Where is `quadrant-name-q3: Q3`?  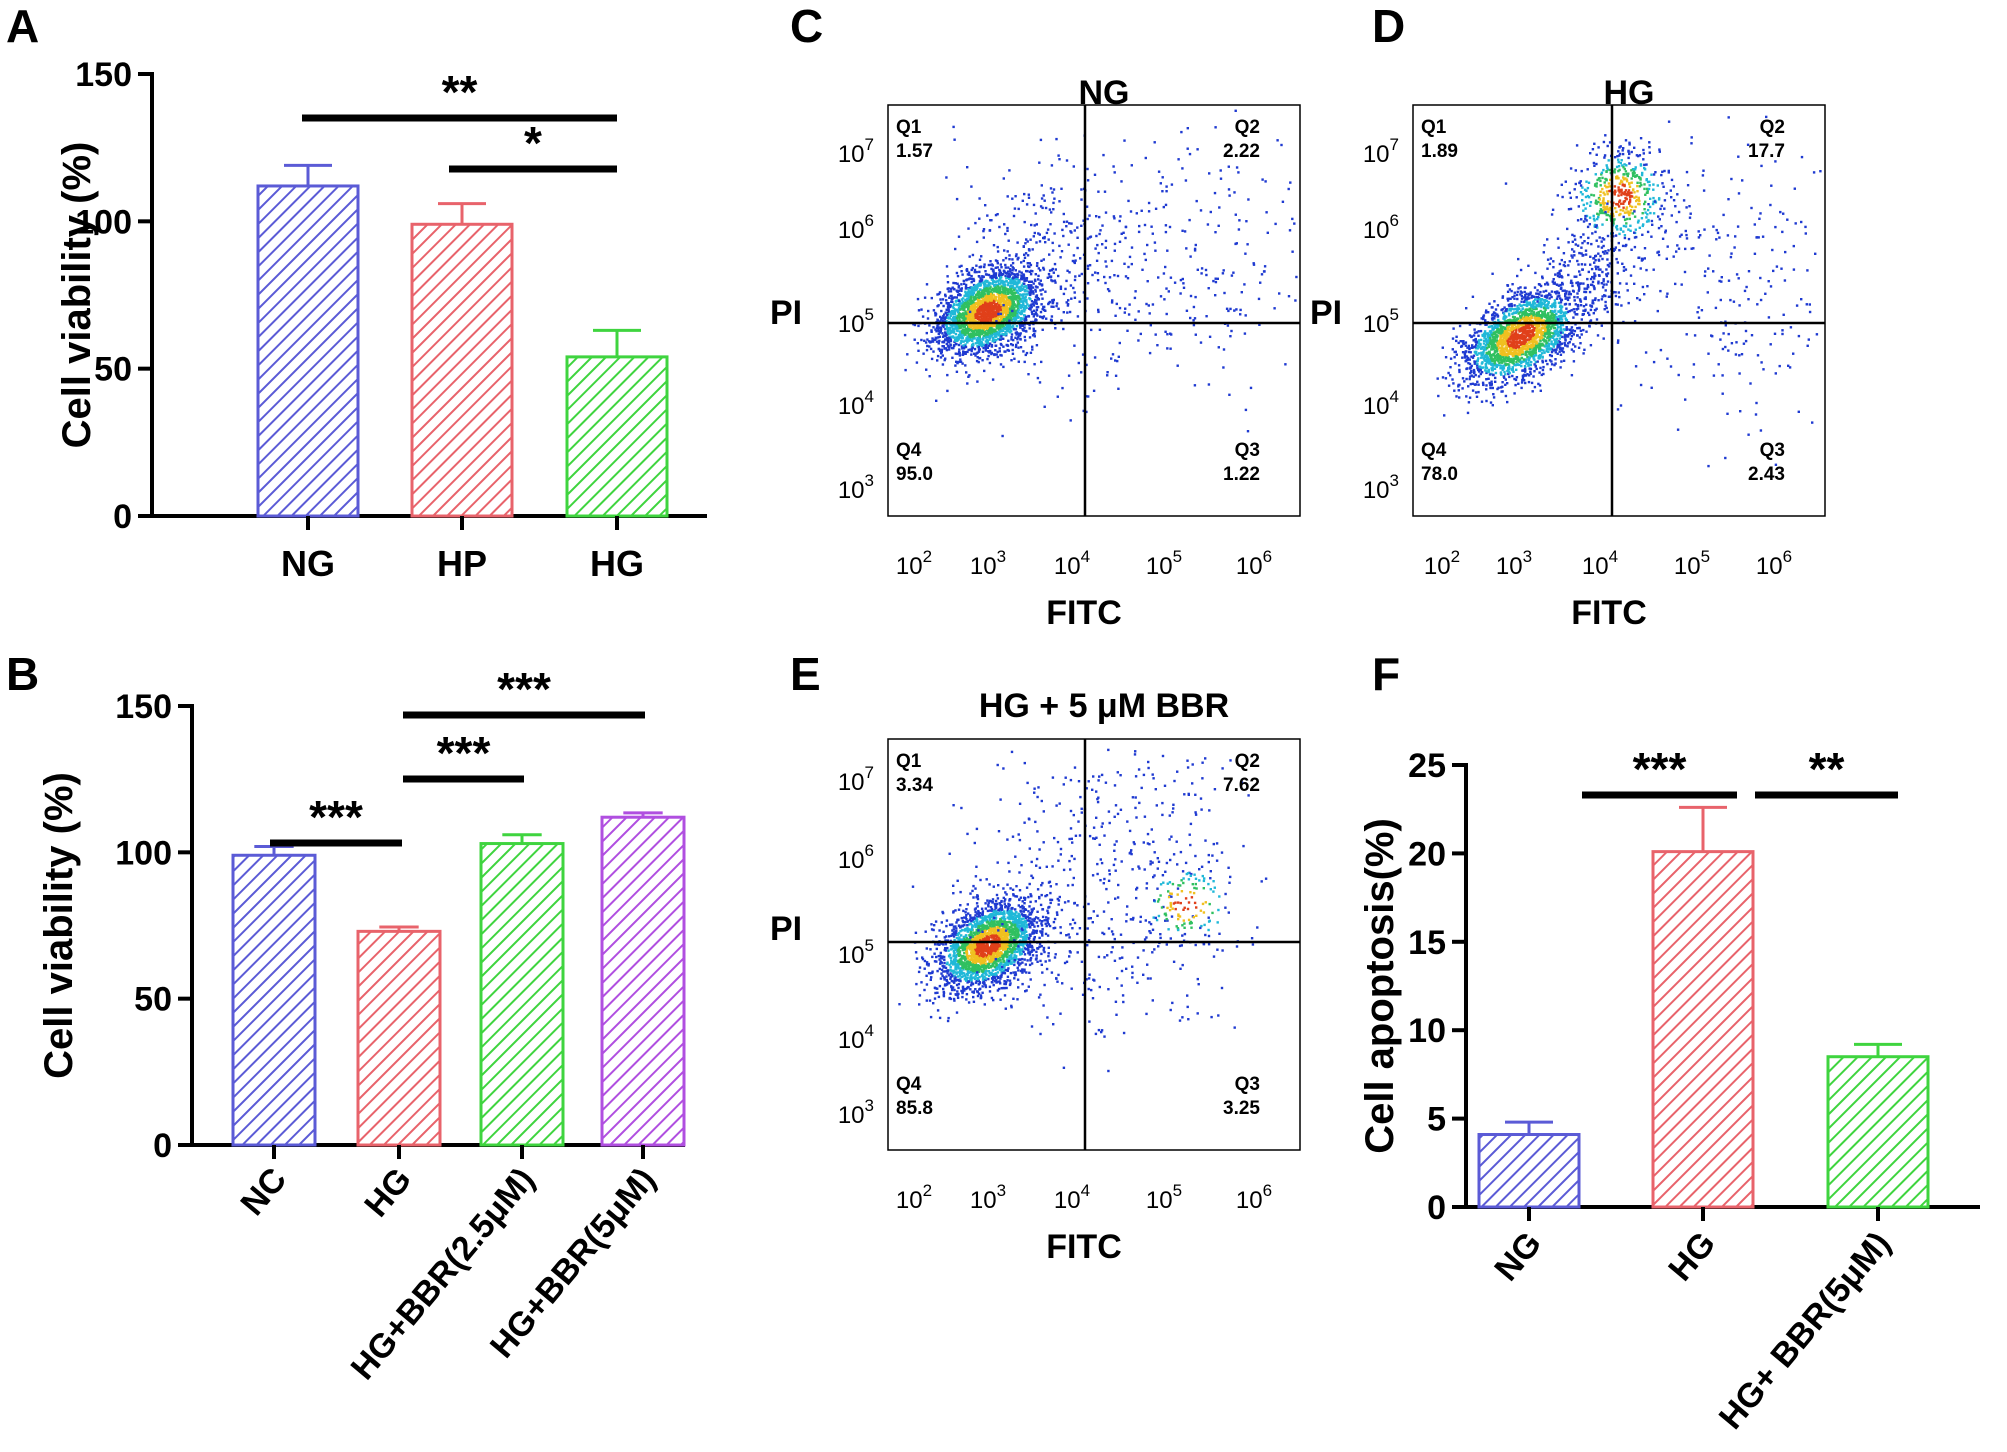 quadrant-name-q3: Q3 is located at coordinates (1247, 450).